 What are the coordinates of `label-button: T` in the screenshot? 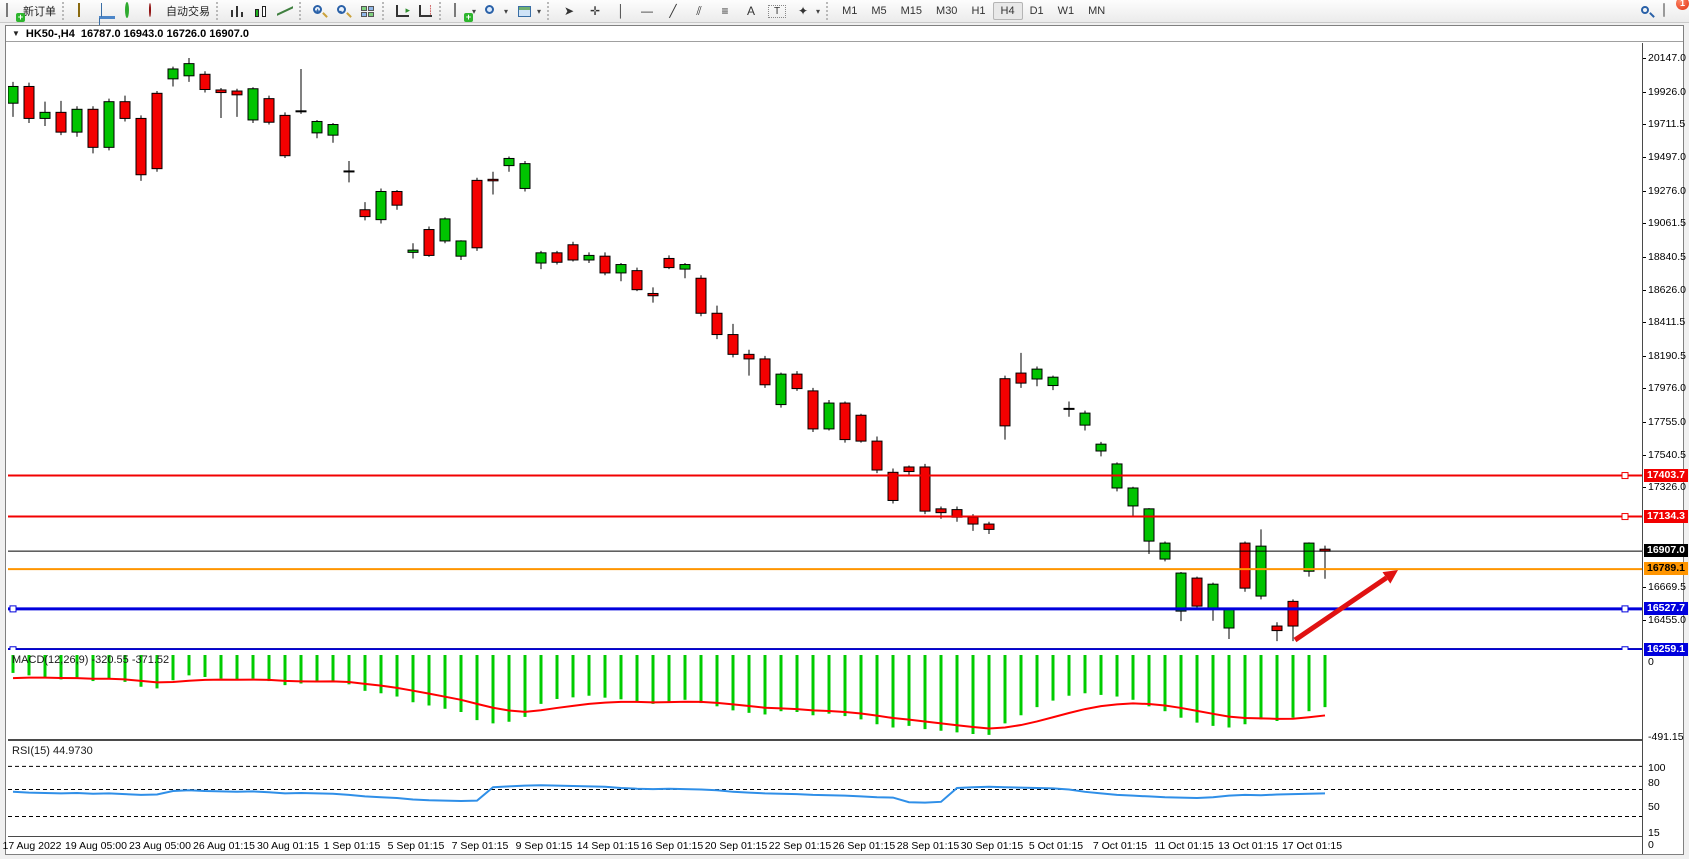 It's located at (777, 11).